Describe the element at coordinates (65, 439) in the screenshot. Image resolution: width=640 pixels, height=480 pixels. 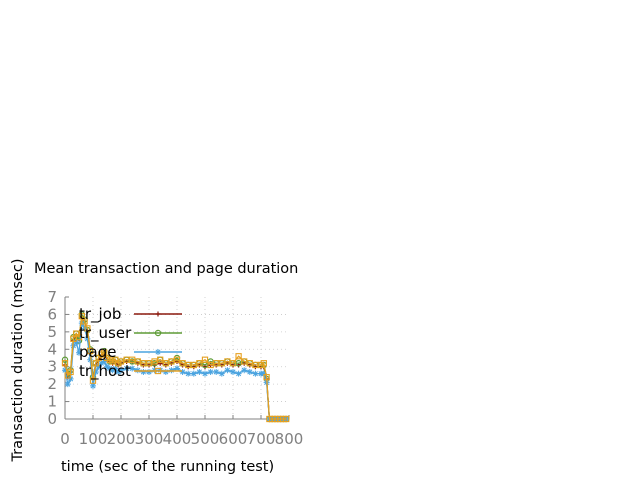
I see `x-tick-label: 0` at that location.